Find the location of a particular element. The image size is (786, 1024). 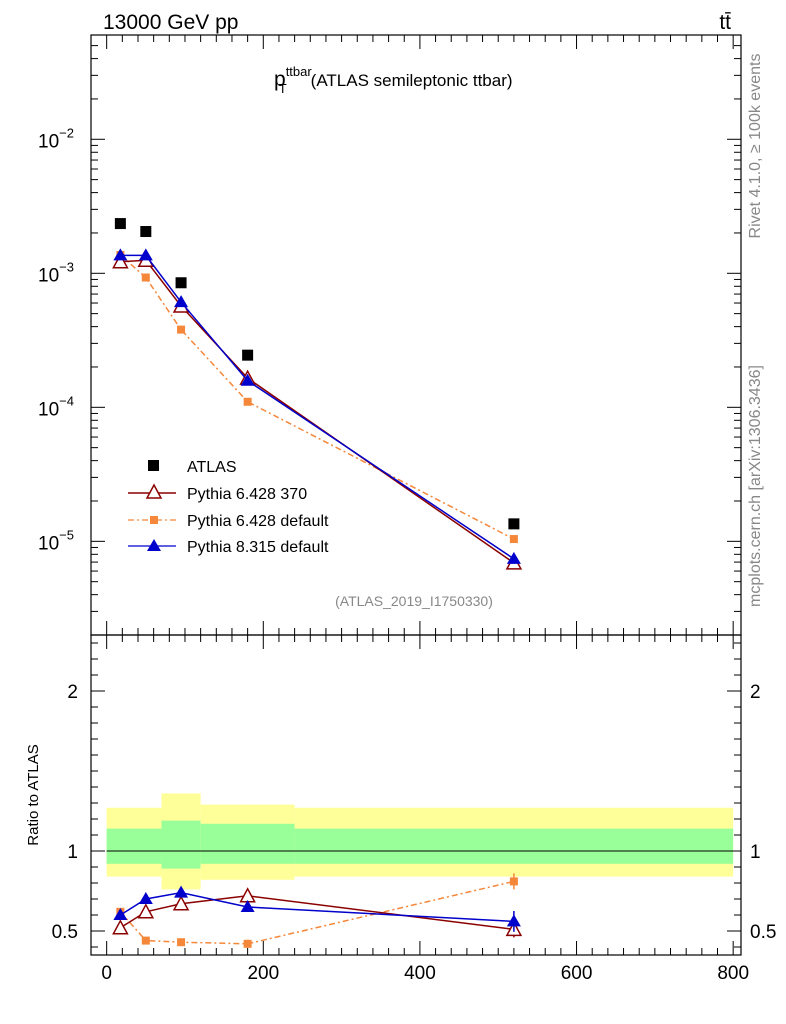

ratio-x-tick-label: 200 is located at coordinates (263, 973).